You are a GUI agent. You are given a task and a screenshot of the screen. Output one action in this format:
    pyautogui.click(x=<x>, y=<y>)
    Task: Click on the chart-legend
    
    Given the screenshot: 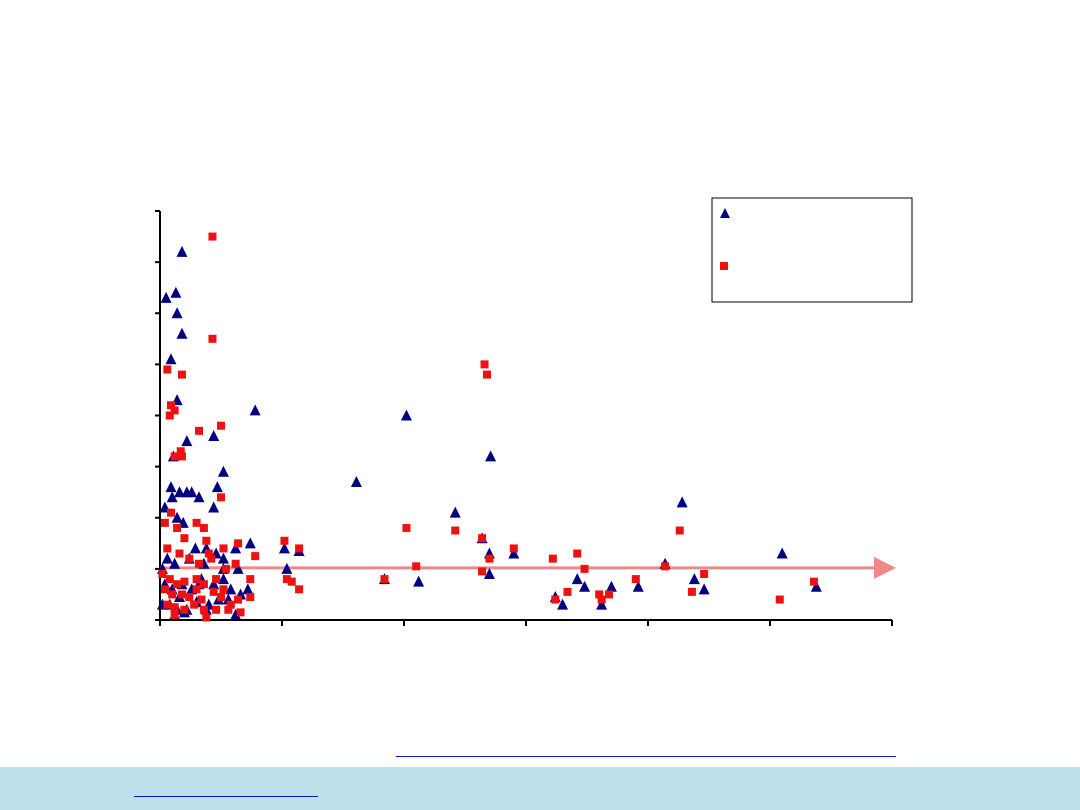 What is the action you would take?
    pyautogui.click(x=812, y=250)
    